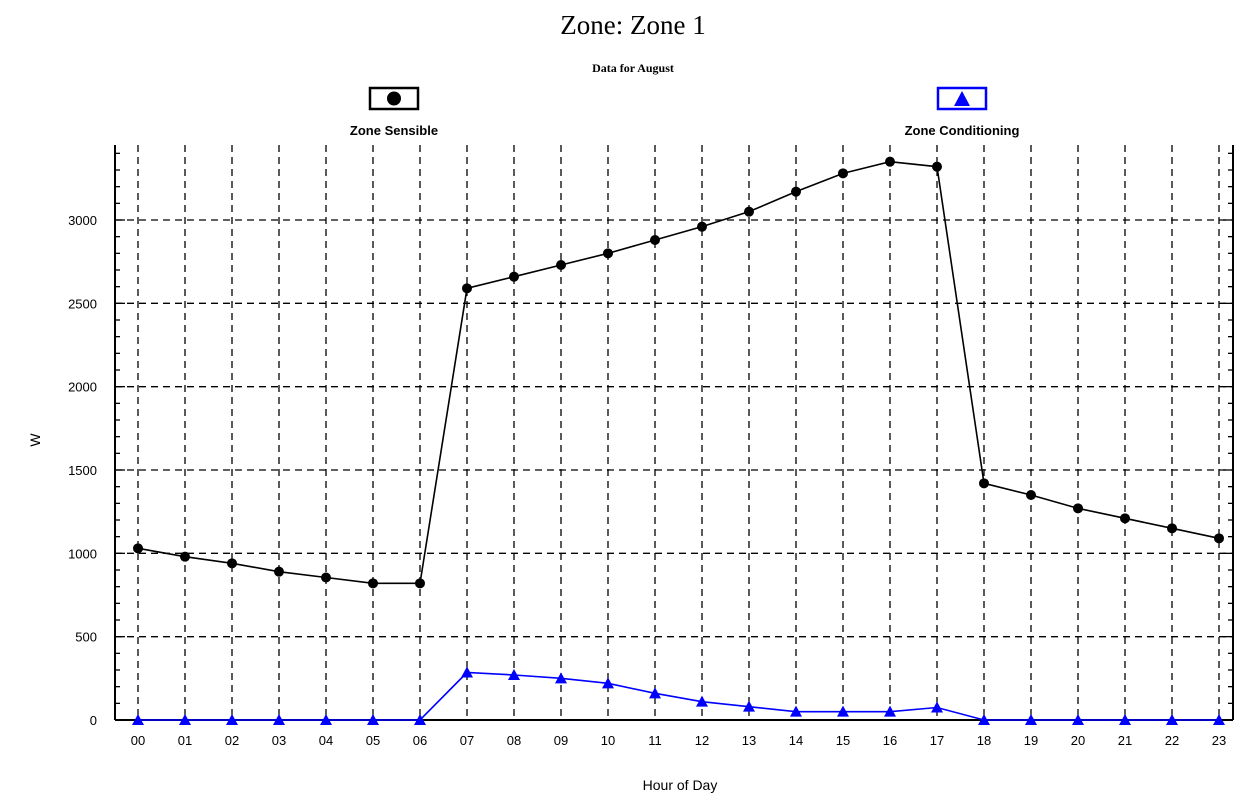 The height and width of the screenshot is (801, 1244). I want to click on y-tick-label: 2500, so click(82, 303).